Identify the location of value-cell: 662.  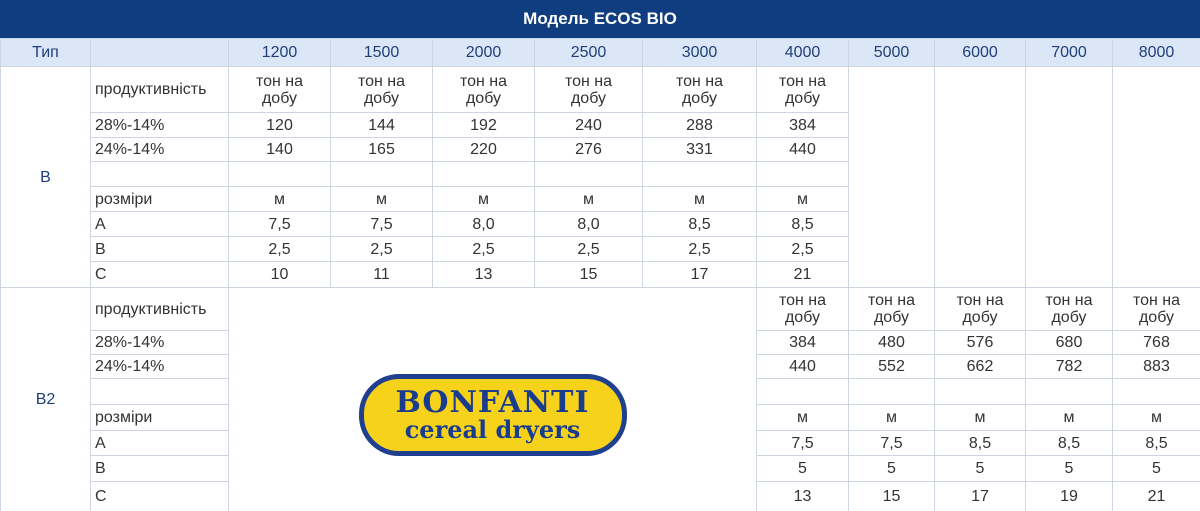
(980, 366).